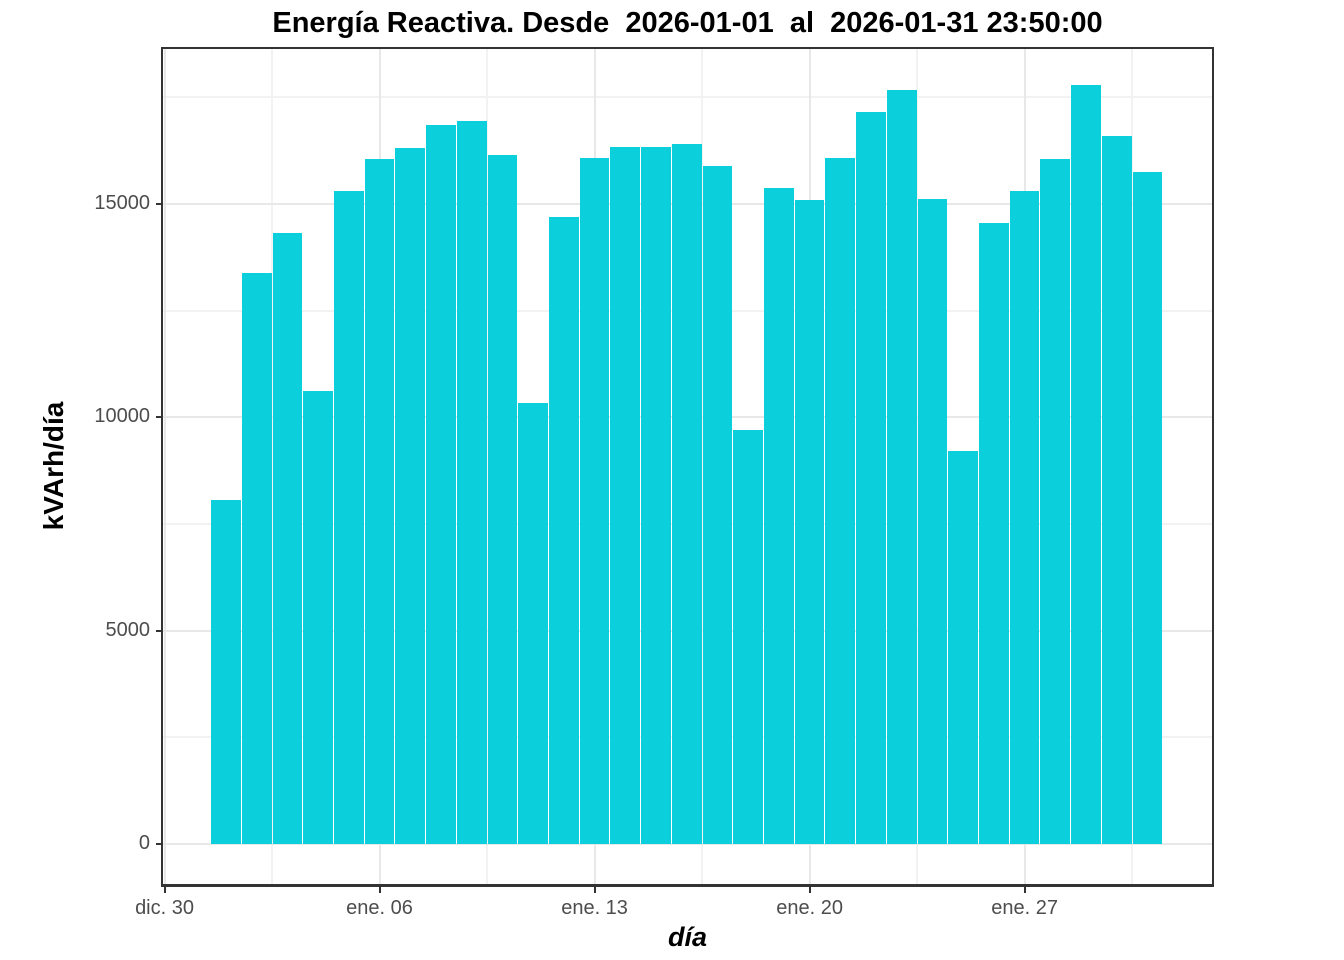 This screenshot has height=960, width=1344. Describe the element at coordinates (164, 466) in the screenshot. I see `x-gridline-major` at that location.